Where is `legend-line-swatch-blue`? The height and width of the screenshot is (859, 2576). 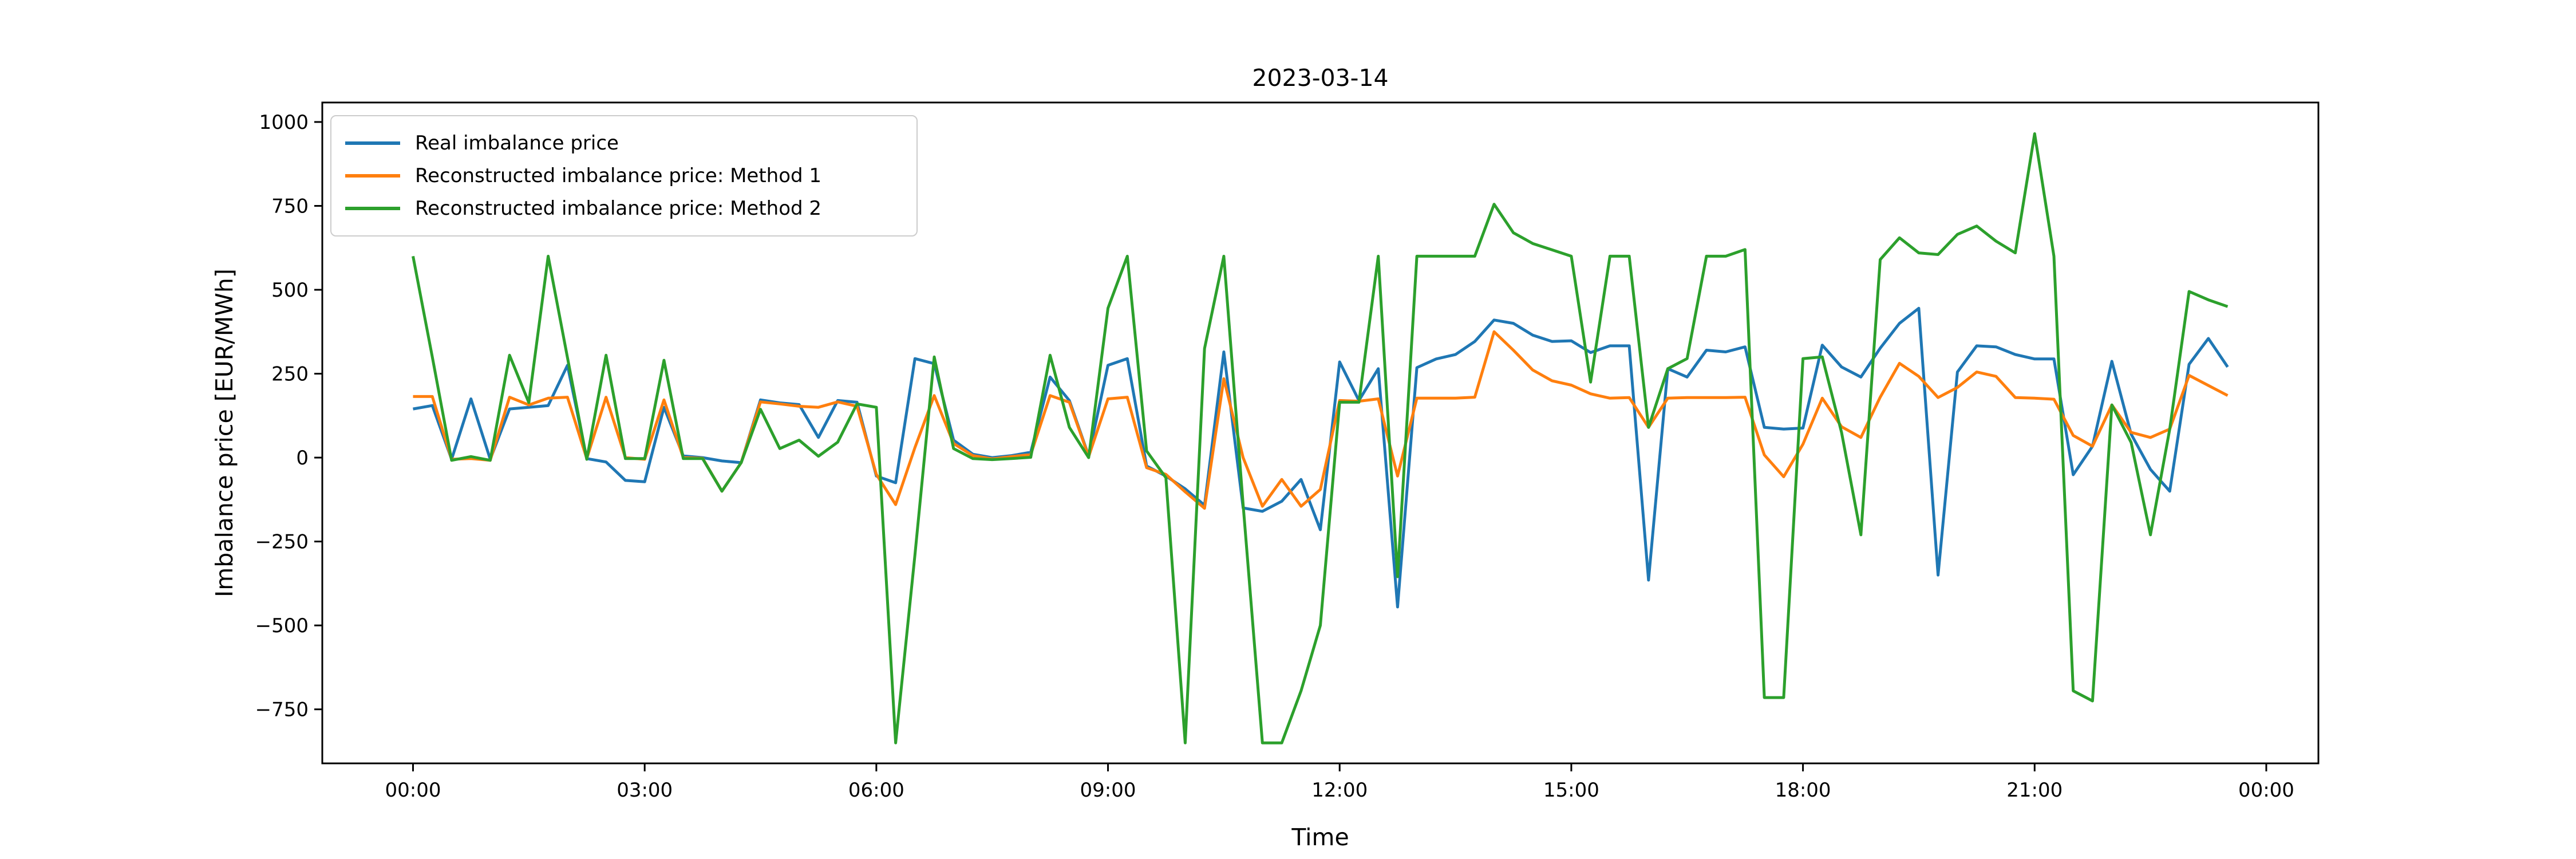
legend-line-swatch-blue is located at coordinates (372, 143).